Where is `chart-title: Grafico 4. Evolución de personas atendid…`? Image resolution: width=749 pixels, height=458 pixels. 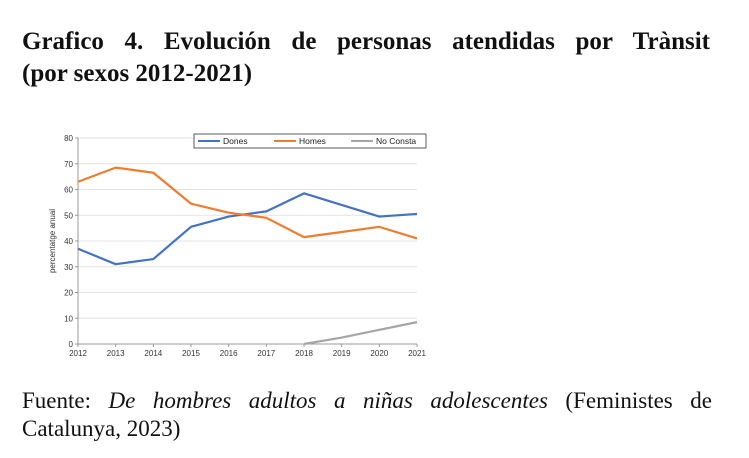 chart-title: Grafico 4. Evolución de personas atendid… is located at coordinates (366, 58).